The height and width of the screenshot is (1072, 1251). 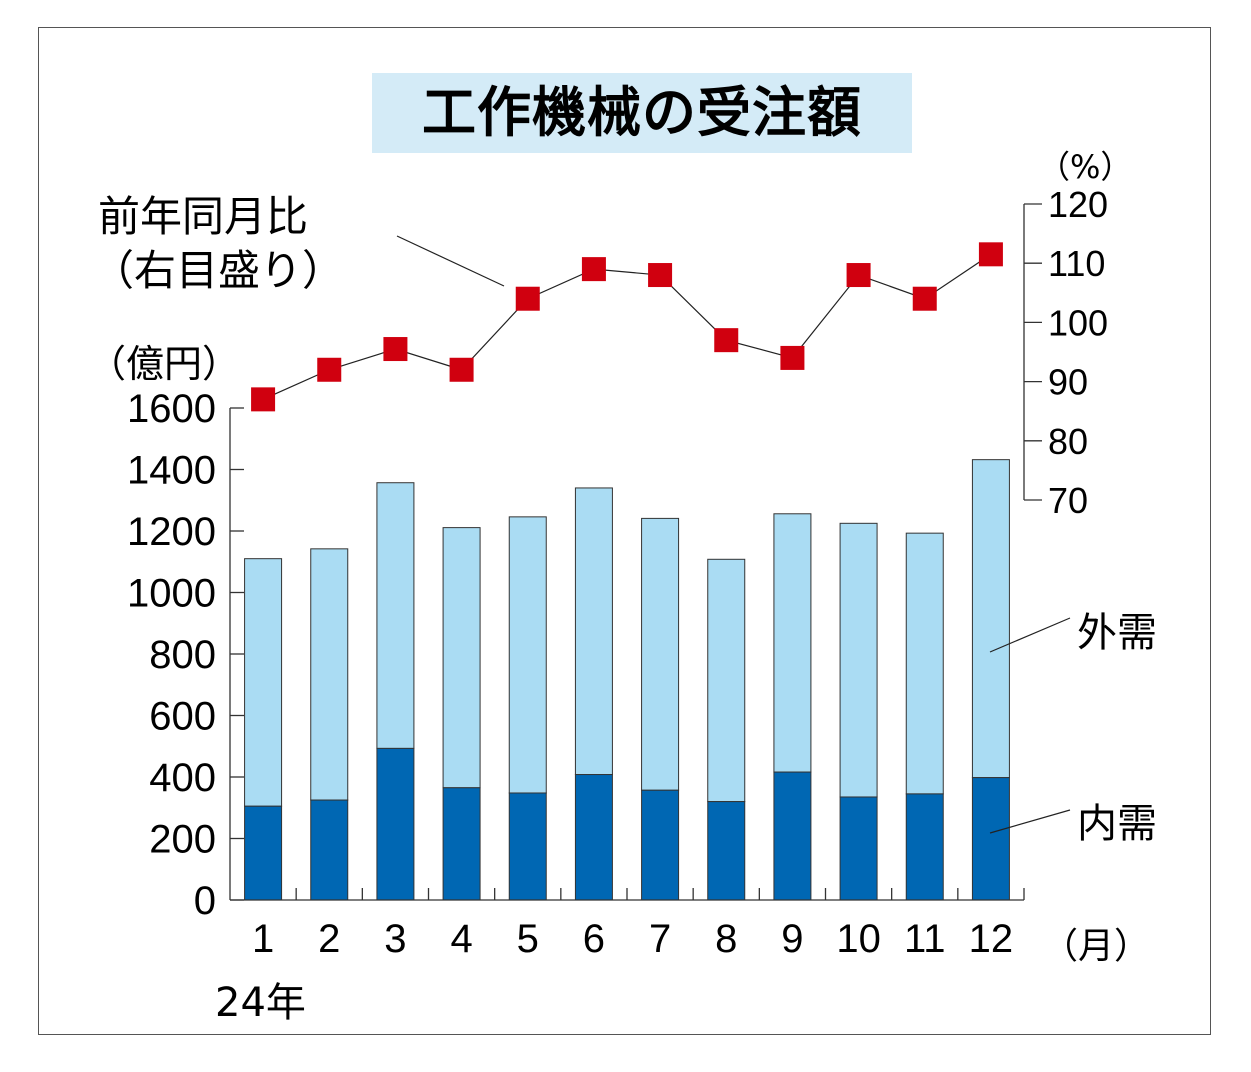 I want to click on x-axis-tick-label: 8, so click(x=726, y=939).